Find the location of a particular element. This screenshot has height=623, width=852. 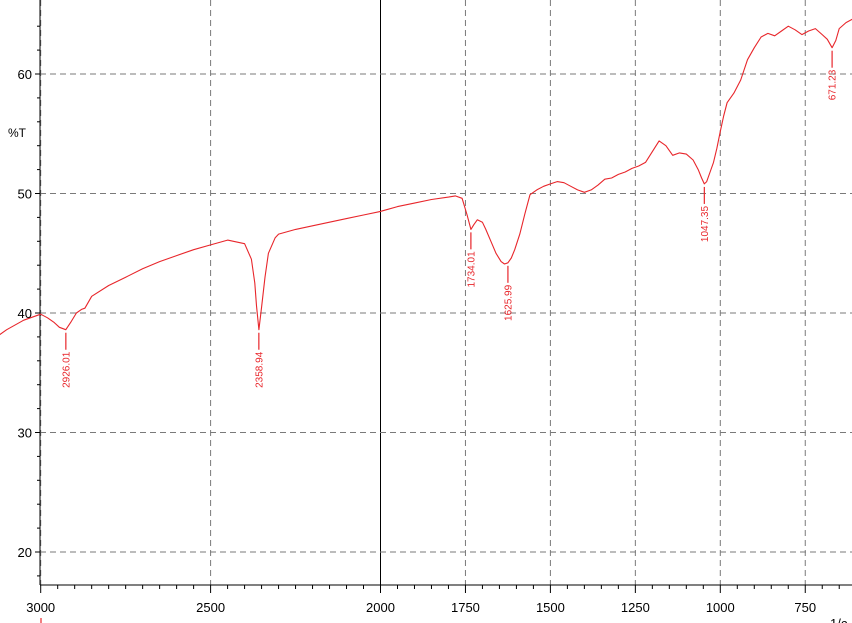

x-tick-label: 1250 is located at coordinates (635, 607).